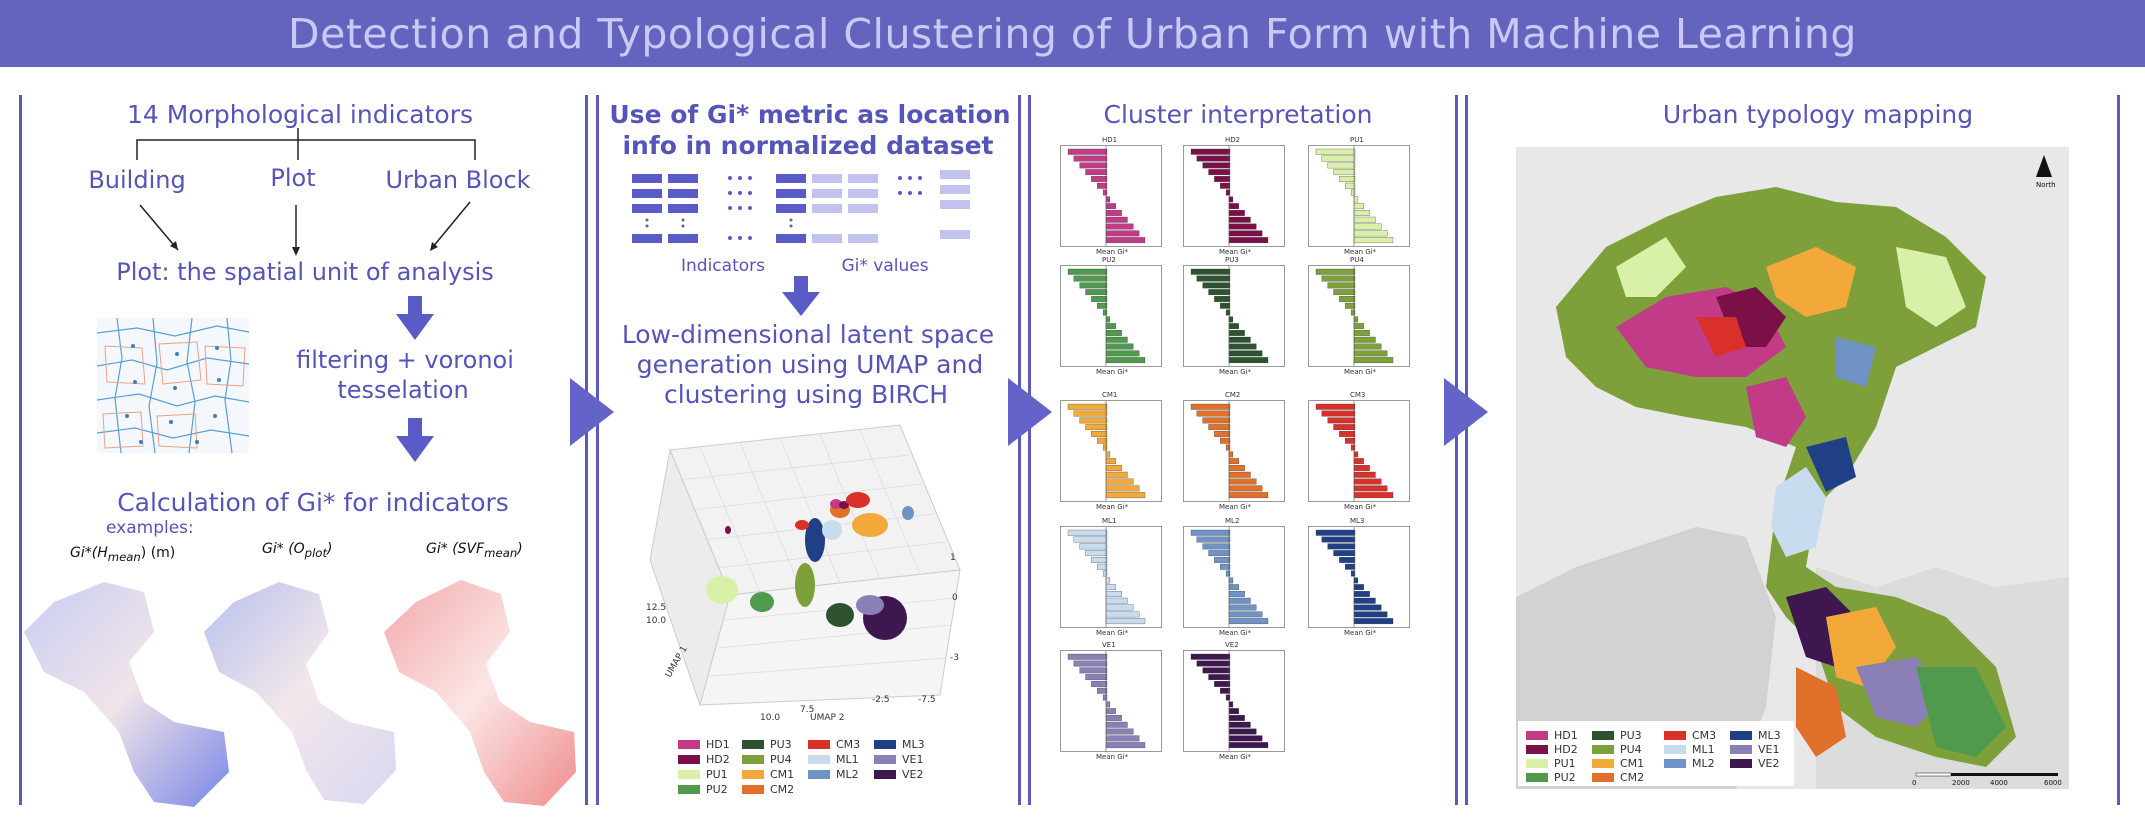 The image size is (2145, 823). What do you see at coordinates (723, 266) in the screenshot?
I see `indicators-label: Indicators` at bounding box center [723, 266].